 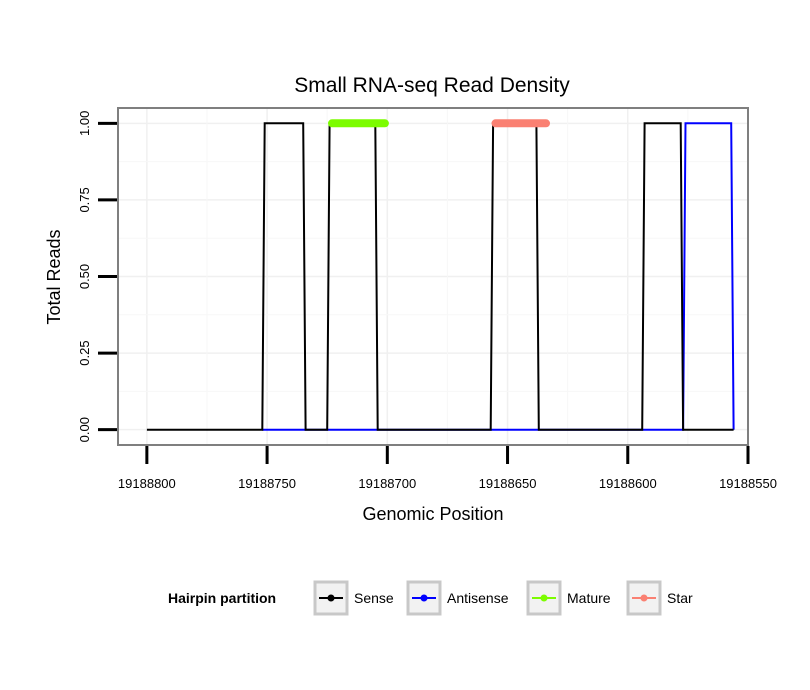 What do you see at coordinates (589, 598) in the screenshot?
I see `legend-label-mature: Mature` at bounding box center [589, 598].